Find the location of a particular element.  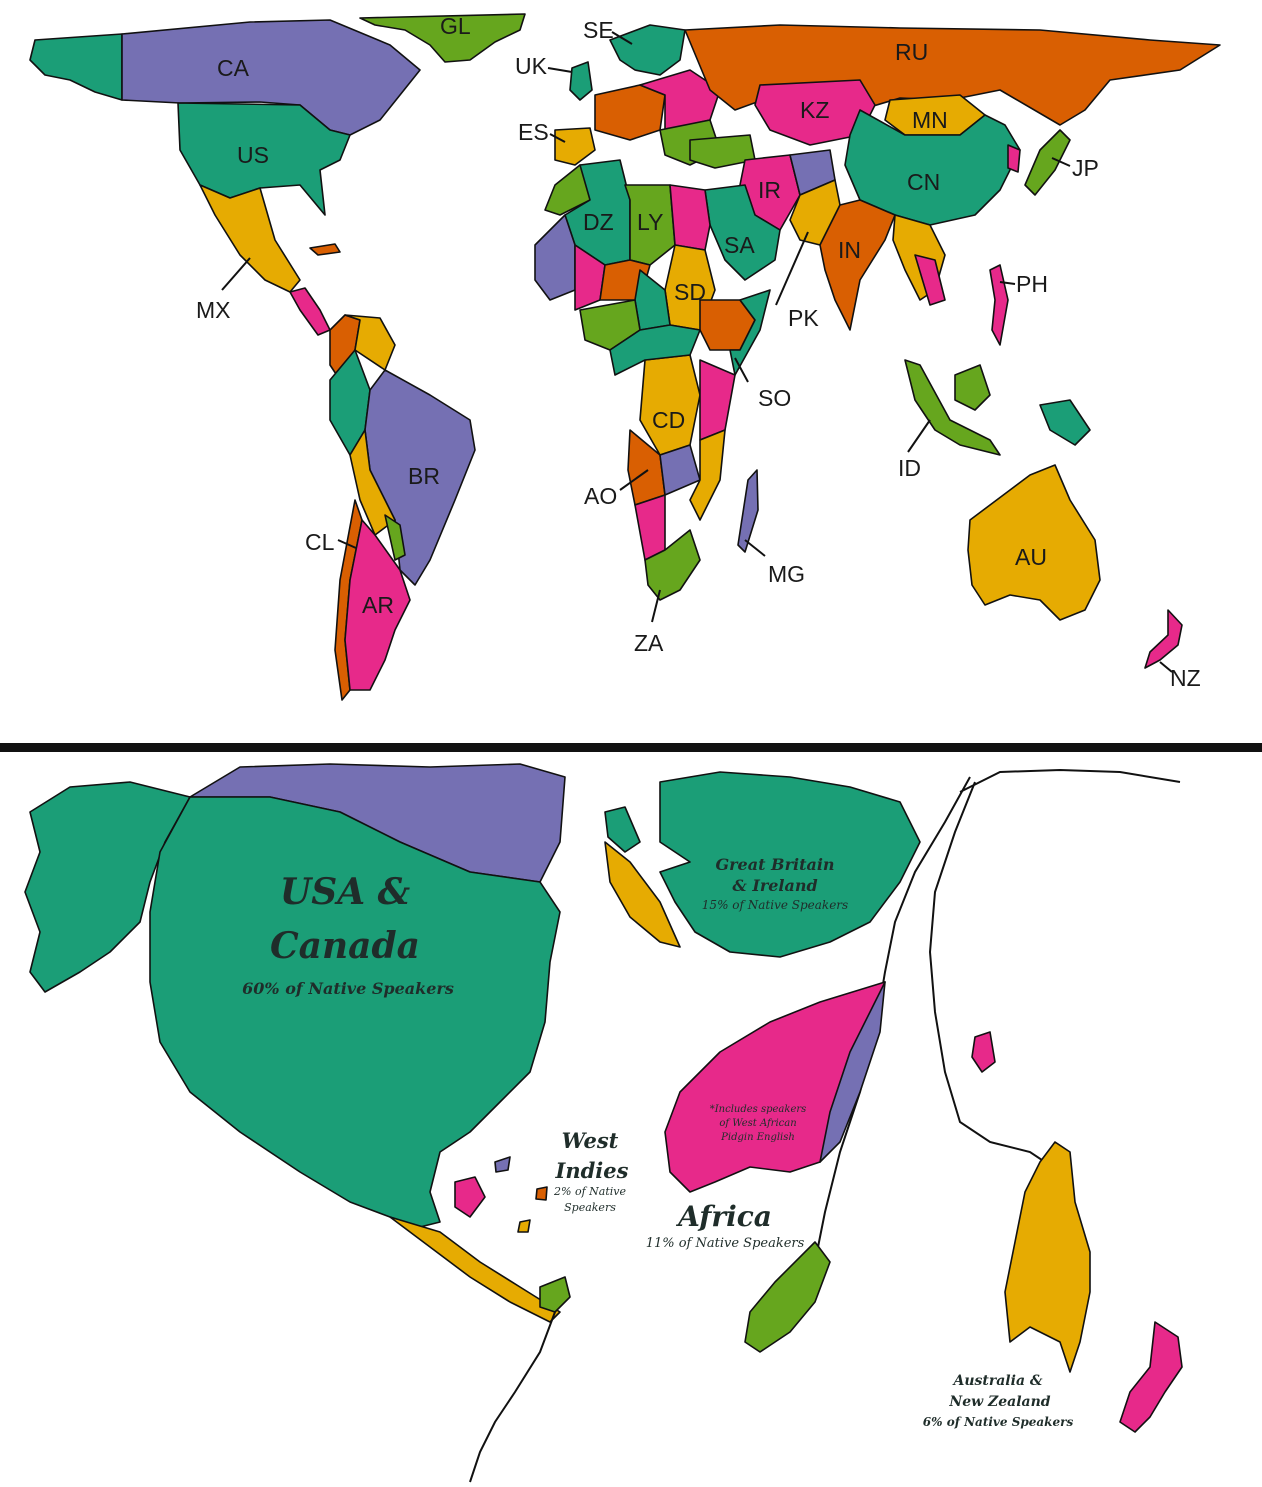

southern-africa-blob is located at coordinates (787, 1297).